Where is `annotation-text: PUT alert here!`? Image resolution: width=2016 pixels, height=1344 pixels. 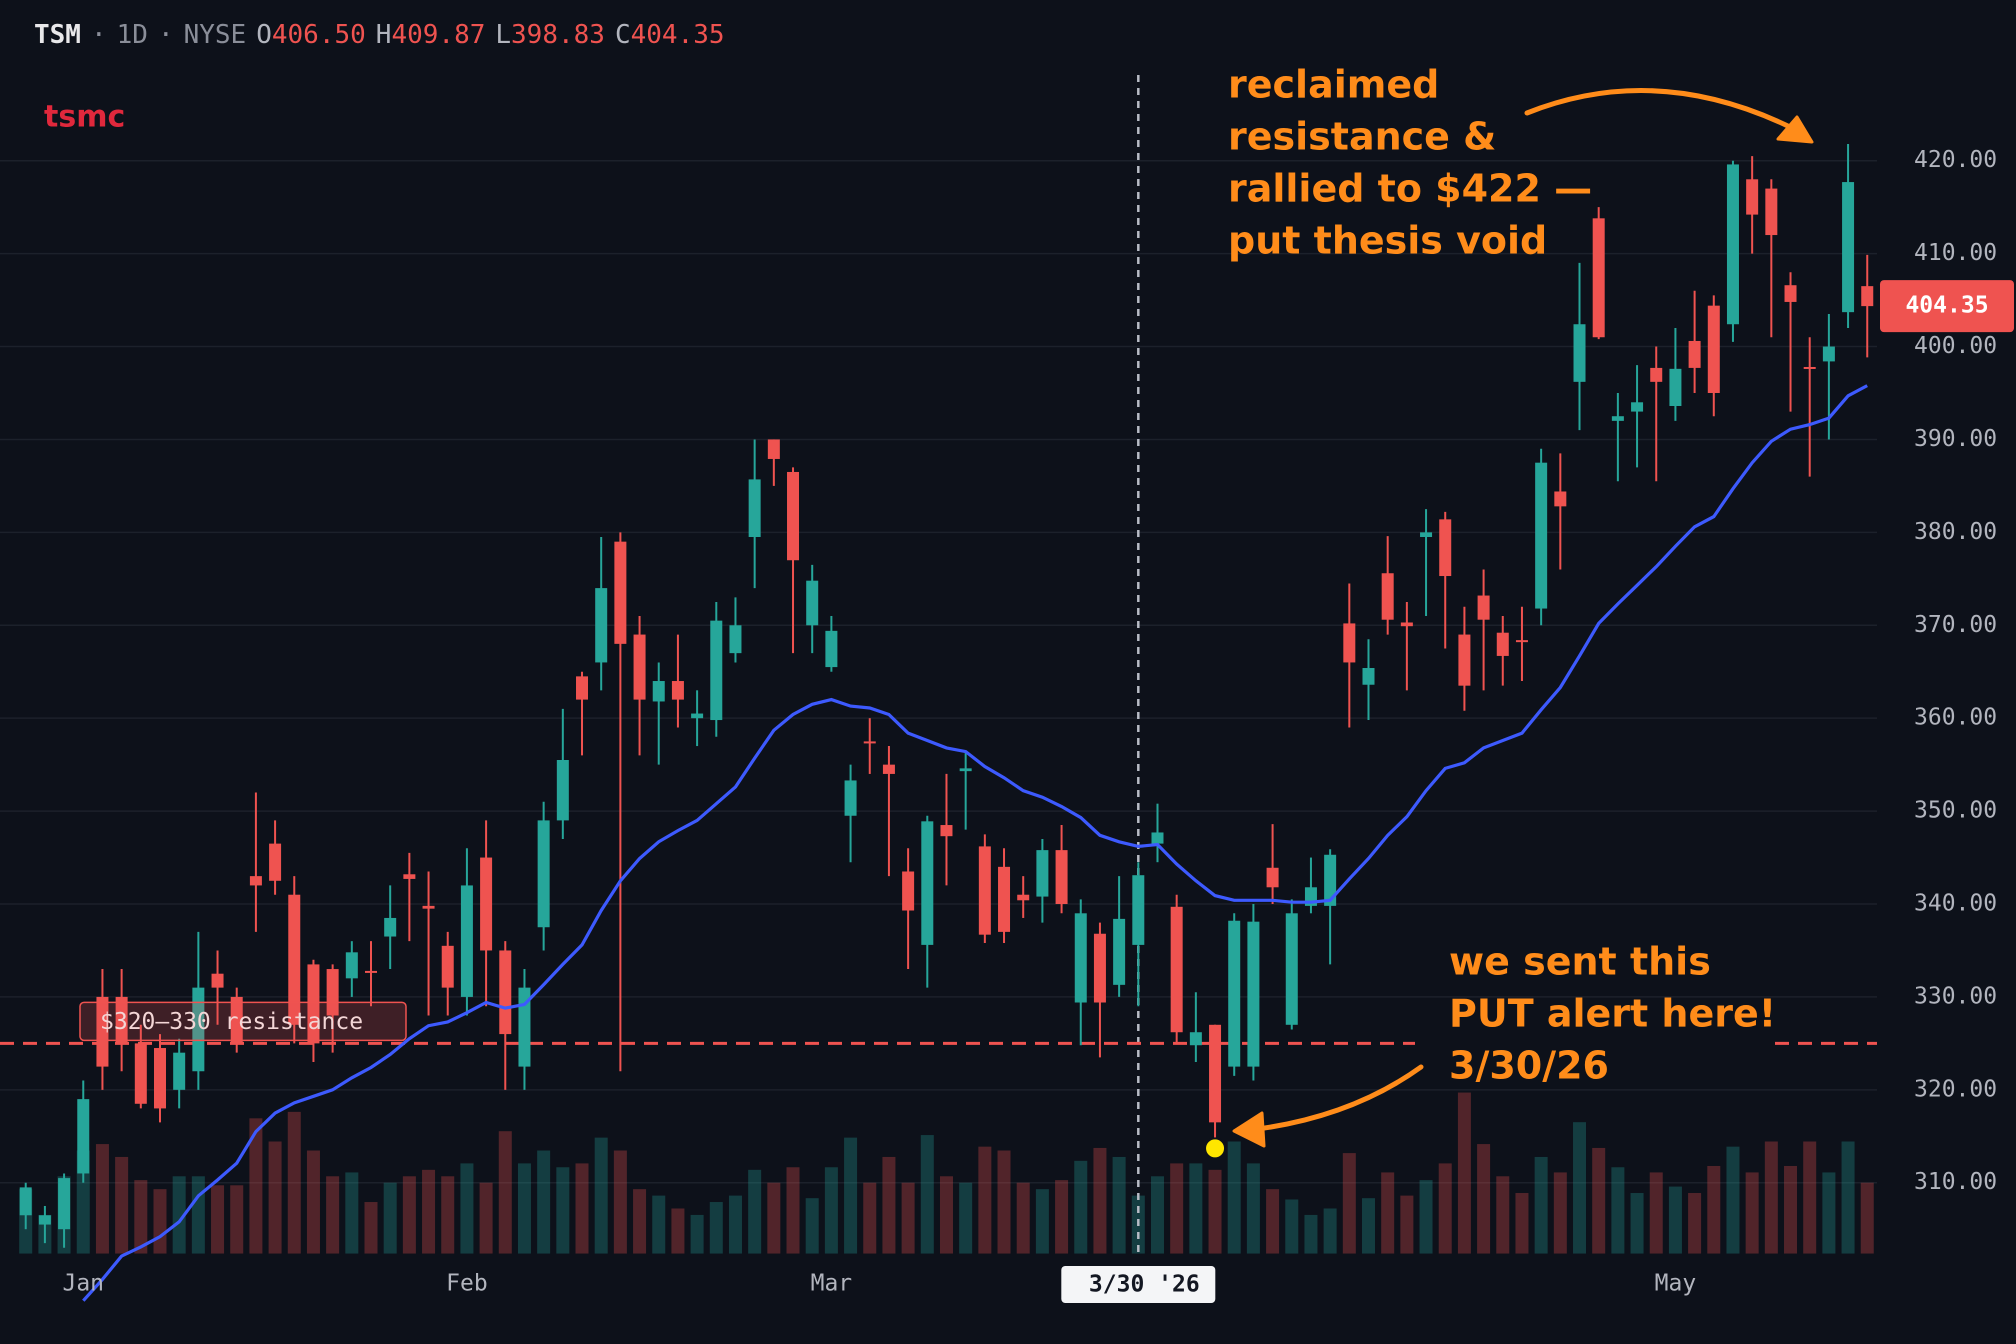
annotation-text: PUT alert here! is located at coordinates (1612, 1014).